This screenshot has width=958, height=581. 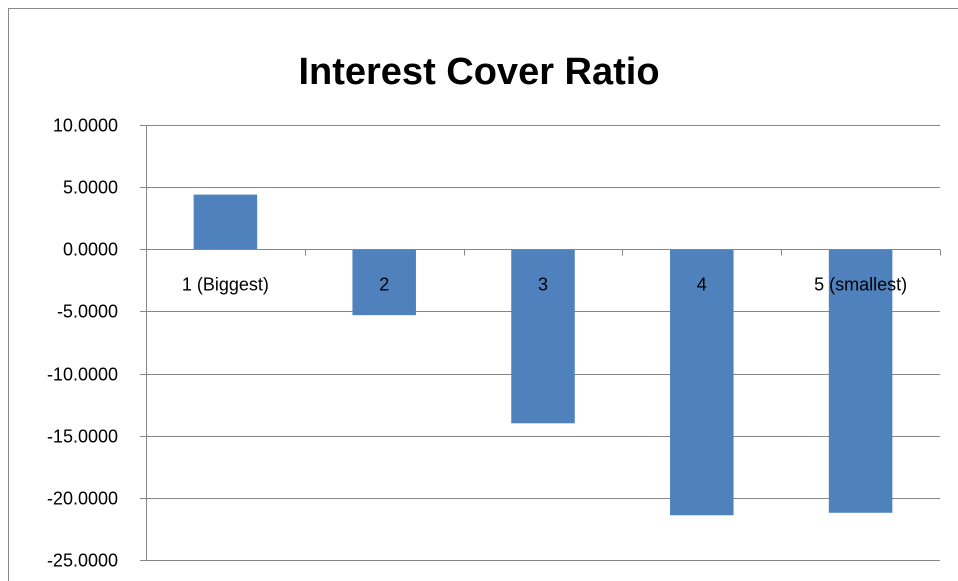 I want to click on category-label: 3, so click(x=543, y=284).